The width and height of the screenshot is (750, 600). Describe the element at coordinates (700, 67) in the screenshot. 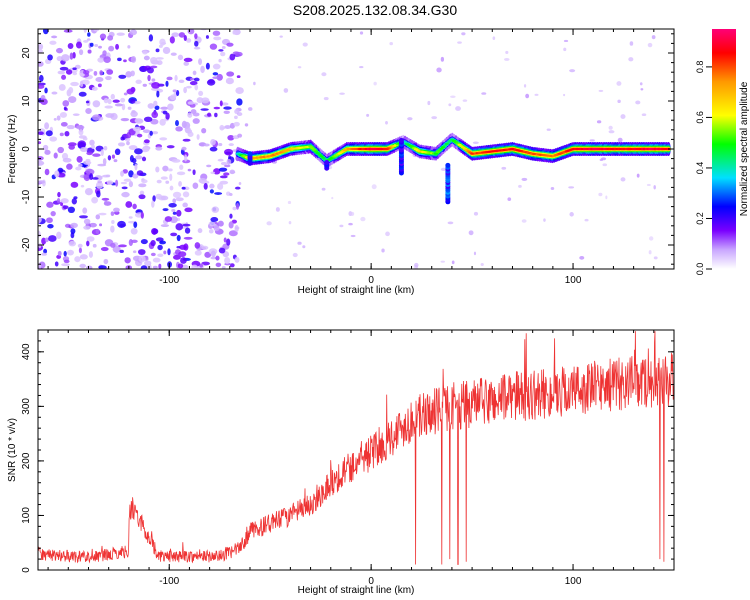

I see `colorbar-tick-label: 0.8` at that location.